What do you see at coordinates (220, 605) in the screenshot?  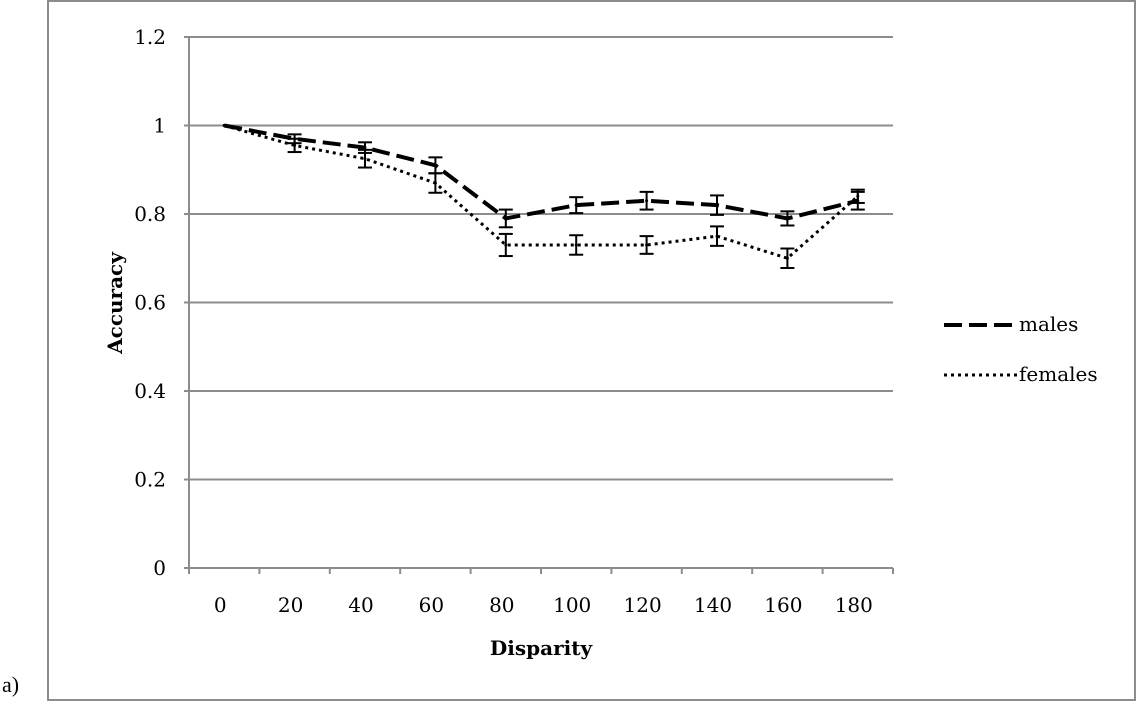 I see `x-tick-label: 0` at bounding box center [220, 605].